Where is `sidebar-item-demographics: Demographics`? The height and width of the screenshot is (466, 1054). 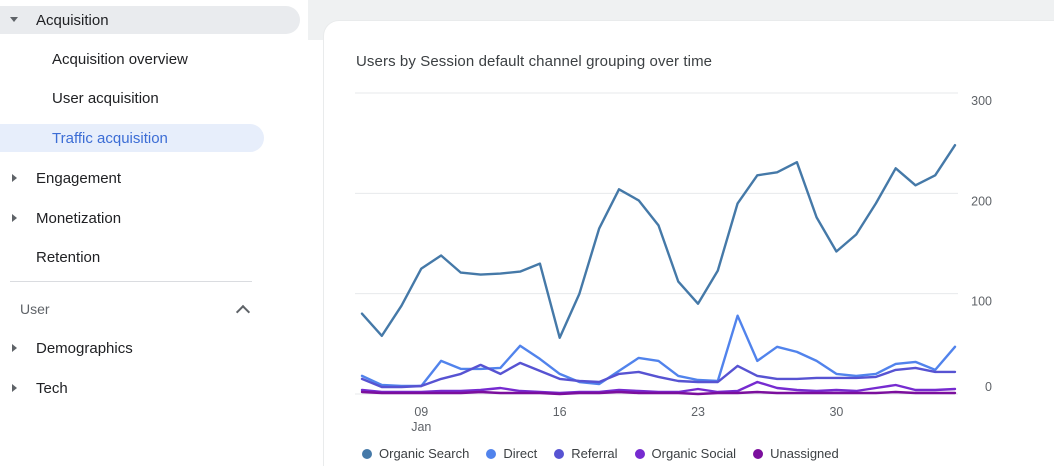
sidebar-item-demographics: Demographics is located at coordinates (66, 348).